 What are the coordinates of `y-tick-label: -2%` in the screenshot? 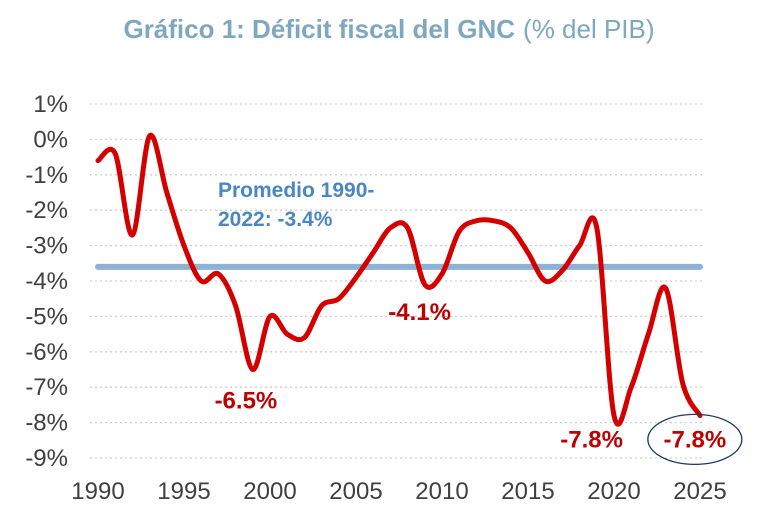 It's located at (46, 210).